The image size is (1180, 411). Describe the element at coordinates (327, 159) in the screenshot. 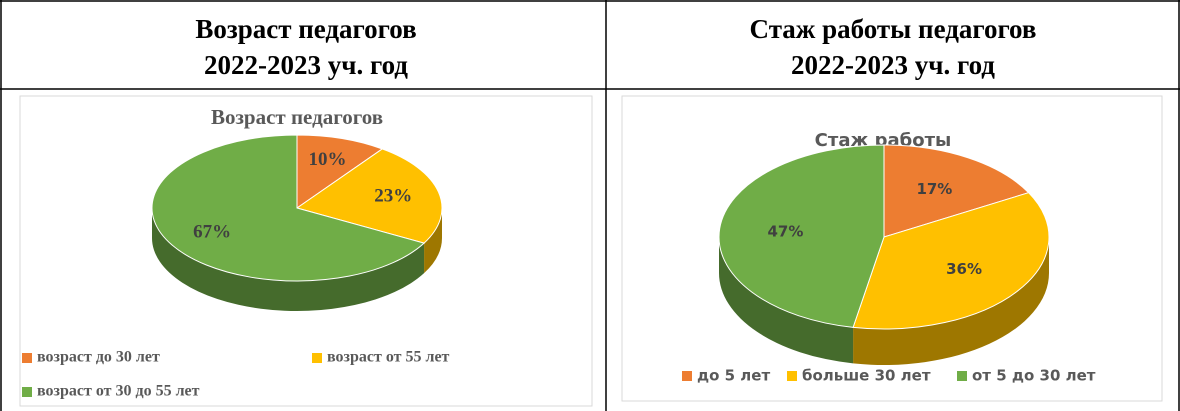

I see `data-label: 10%` at that location.